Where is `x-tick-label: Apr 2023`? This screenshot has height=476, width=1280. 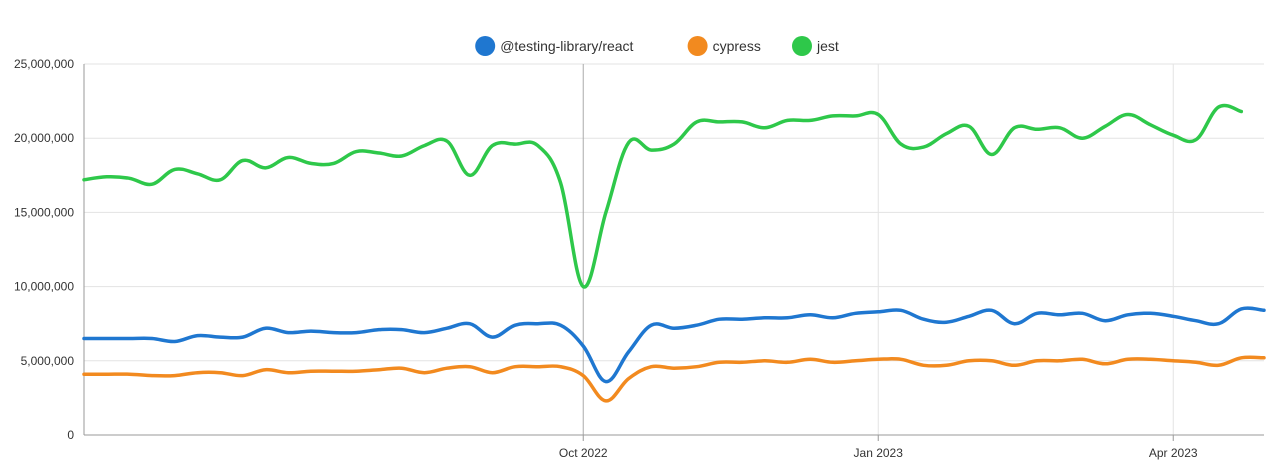
x-tick-label: Apr 2023 is located at coordinates (1173, 453).